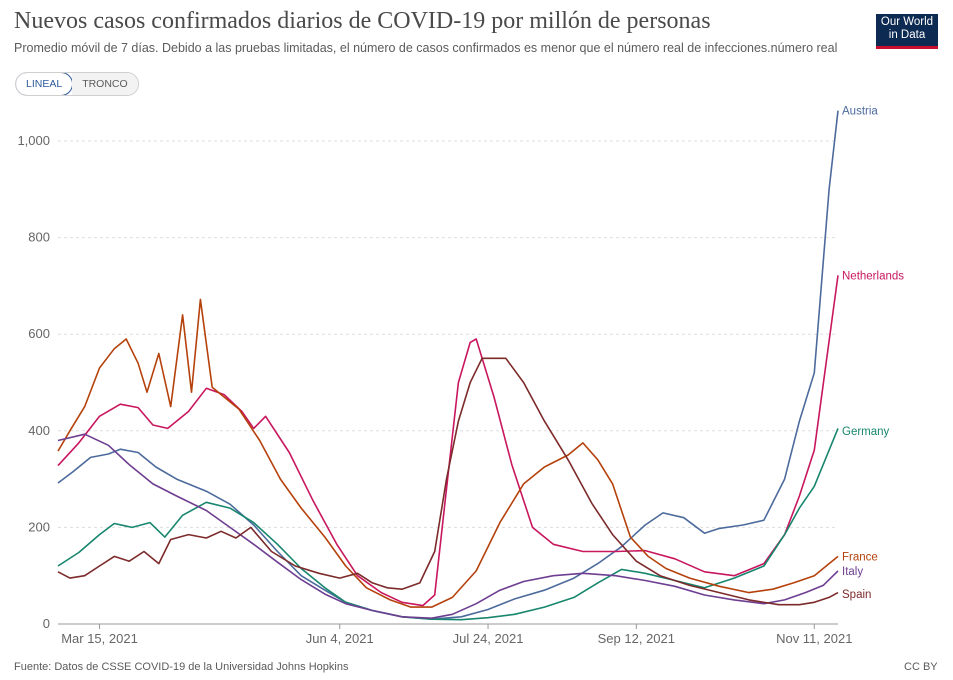 The height and width of the screenshot is (680, 953). Describe the element at coordinates (340, 638) in the screenshot. I see `x-tick-label: Jun 4, 2021` at that location.